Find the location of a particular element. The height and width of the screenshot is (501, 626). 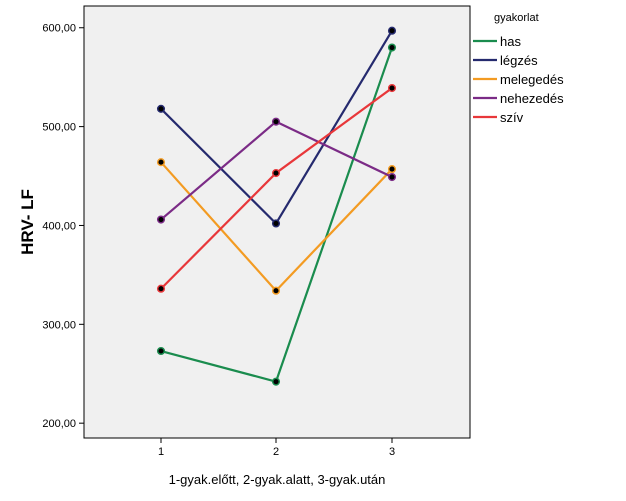

legend-label: nehezedés is located at coordinates (532, 98).